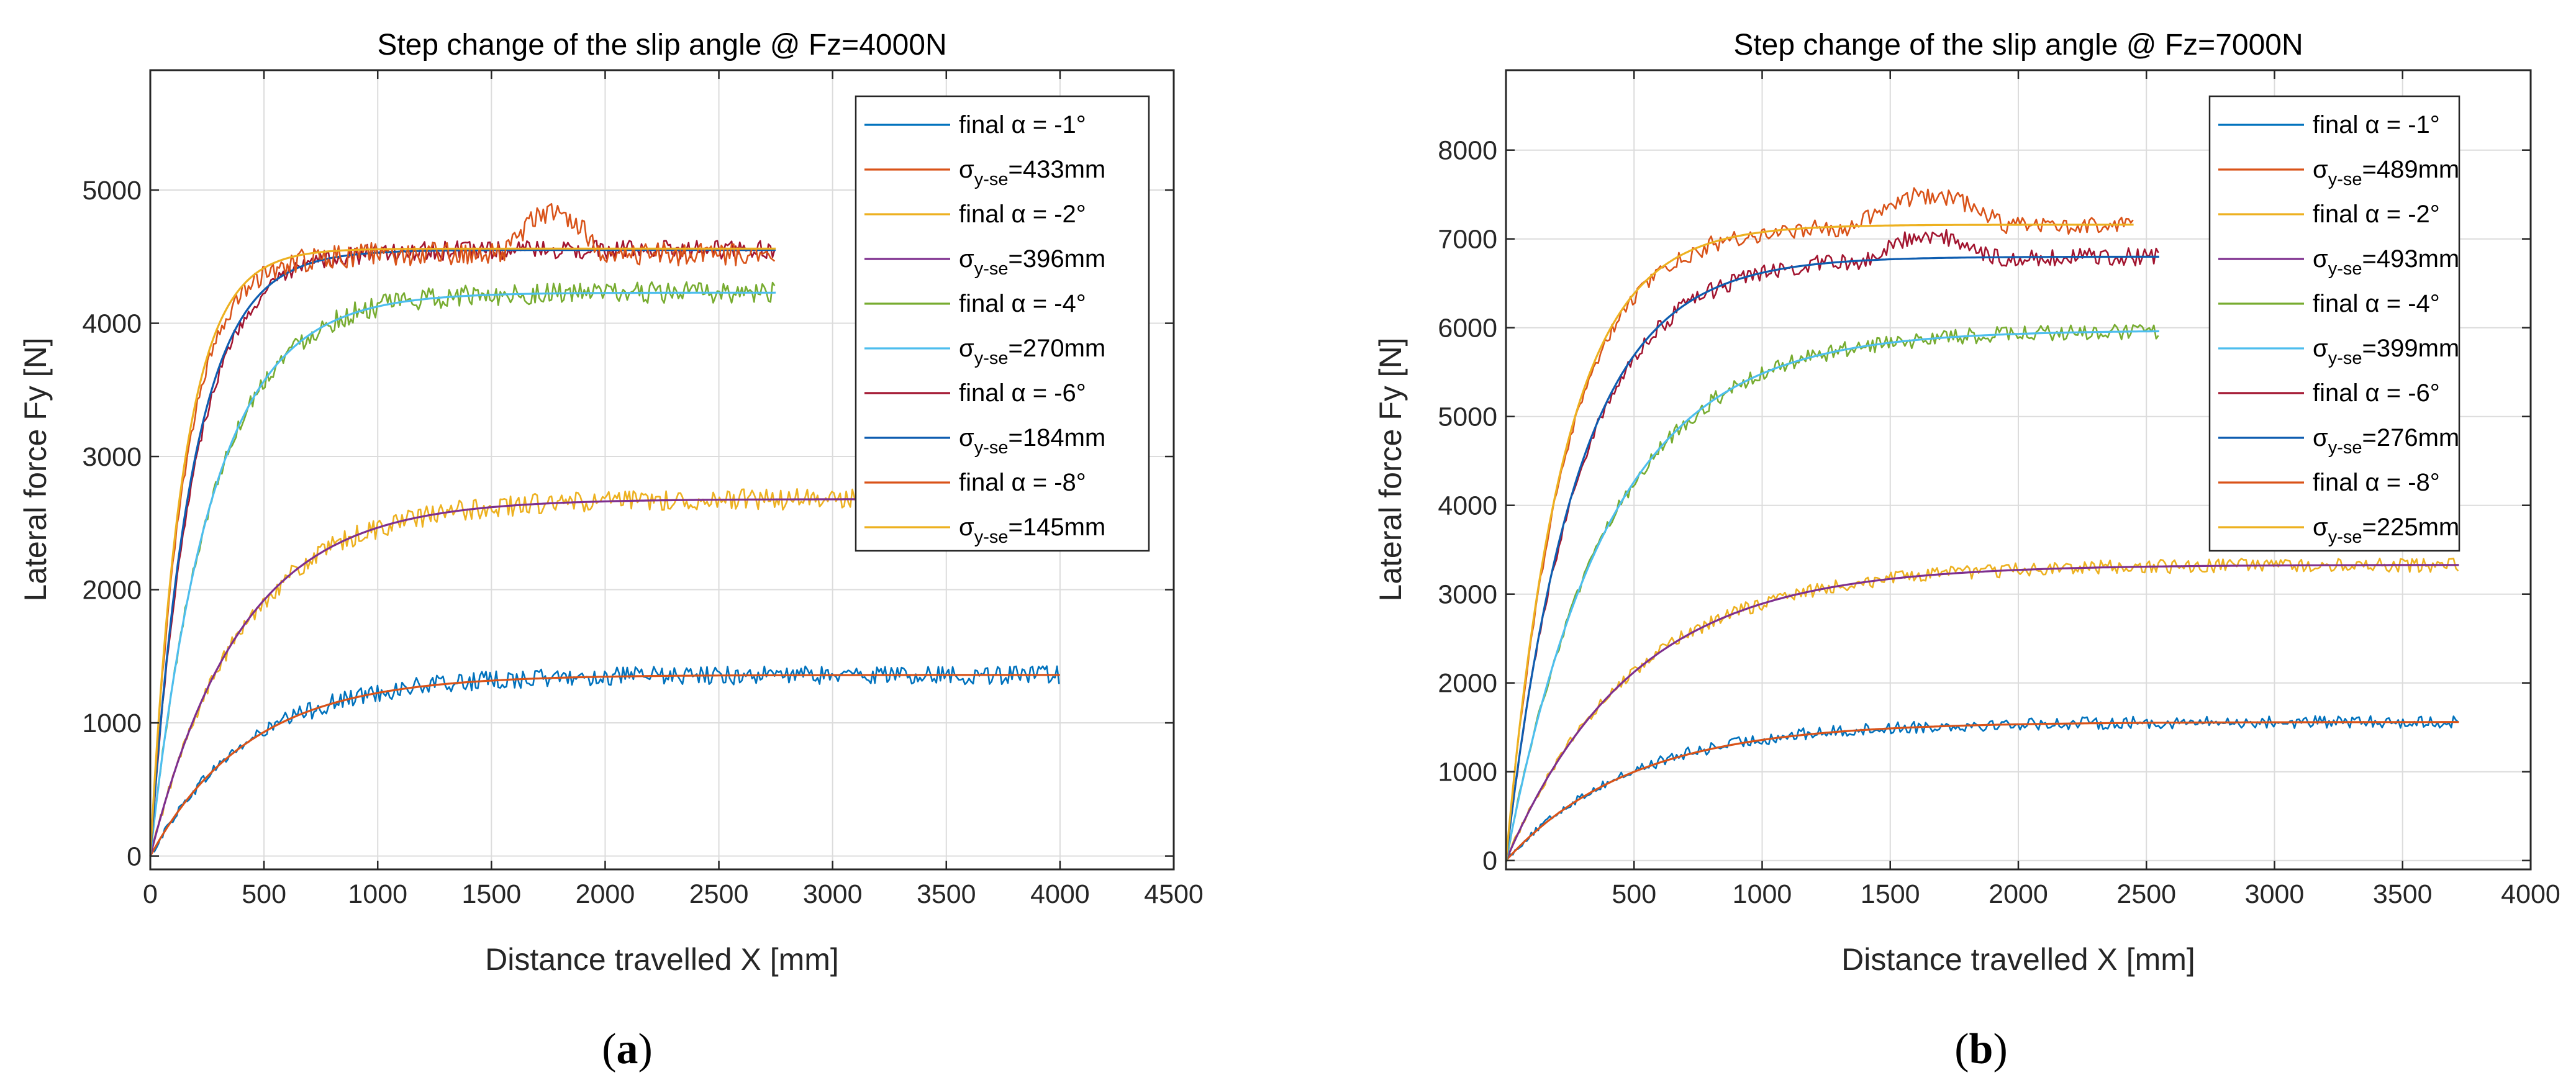  I want to click on y-tick-label-a-1: 1000, so click(112, 723).